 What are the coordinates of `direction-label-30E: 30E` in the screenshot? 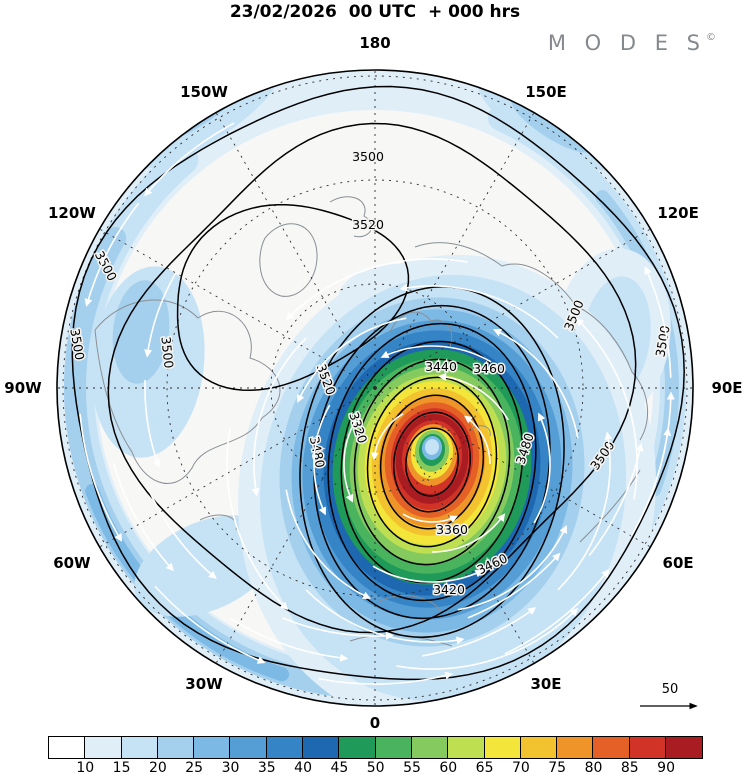 It's located at (545, 684).